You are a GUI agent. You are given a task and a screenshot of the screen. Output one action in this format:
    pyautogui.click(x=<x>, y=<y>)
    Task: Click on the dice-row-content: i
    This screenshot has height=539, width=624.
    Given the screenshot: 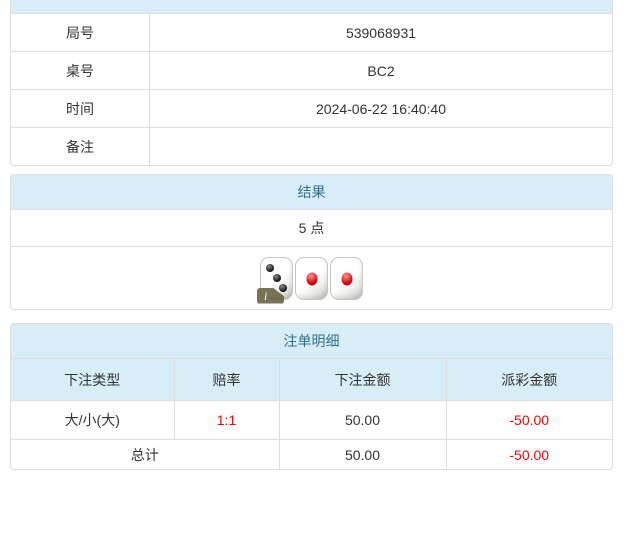 What is the action you would take?
    pyautogui.click(x=311, y=280)
    